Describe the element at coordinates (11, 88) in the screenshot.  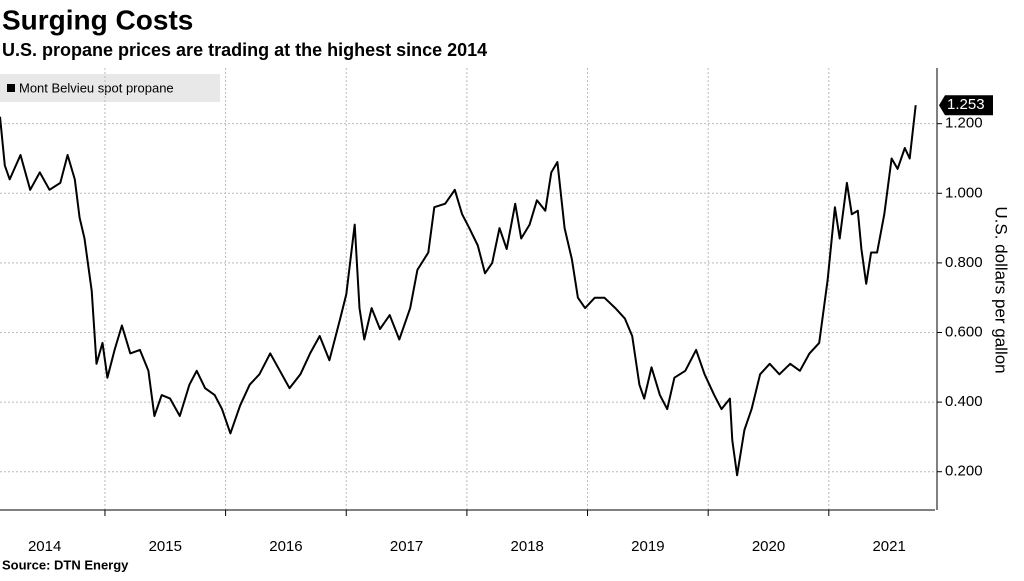
I see `legend-swatch` at that location.